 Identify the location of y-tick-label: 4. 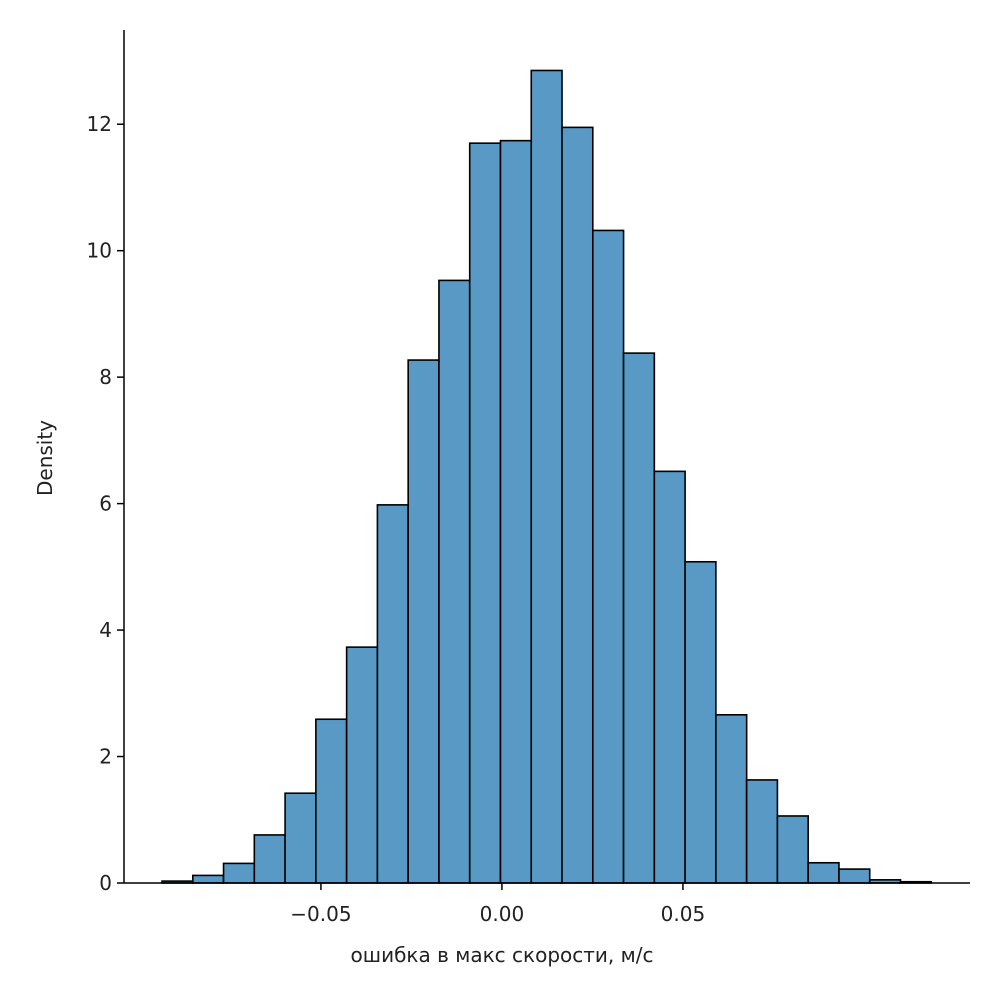
(105, 630).